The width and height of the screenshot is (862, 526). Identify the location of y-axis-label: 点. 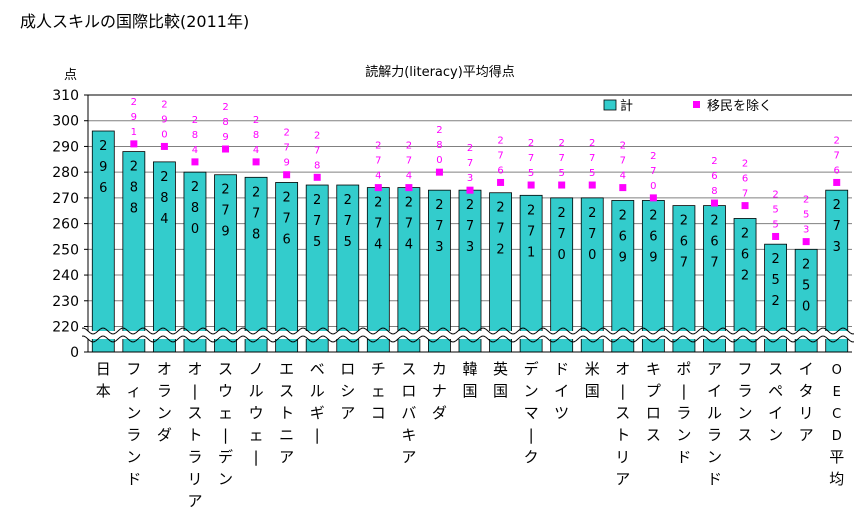
(70, 75).